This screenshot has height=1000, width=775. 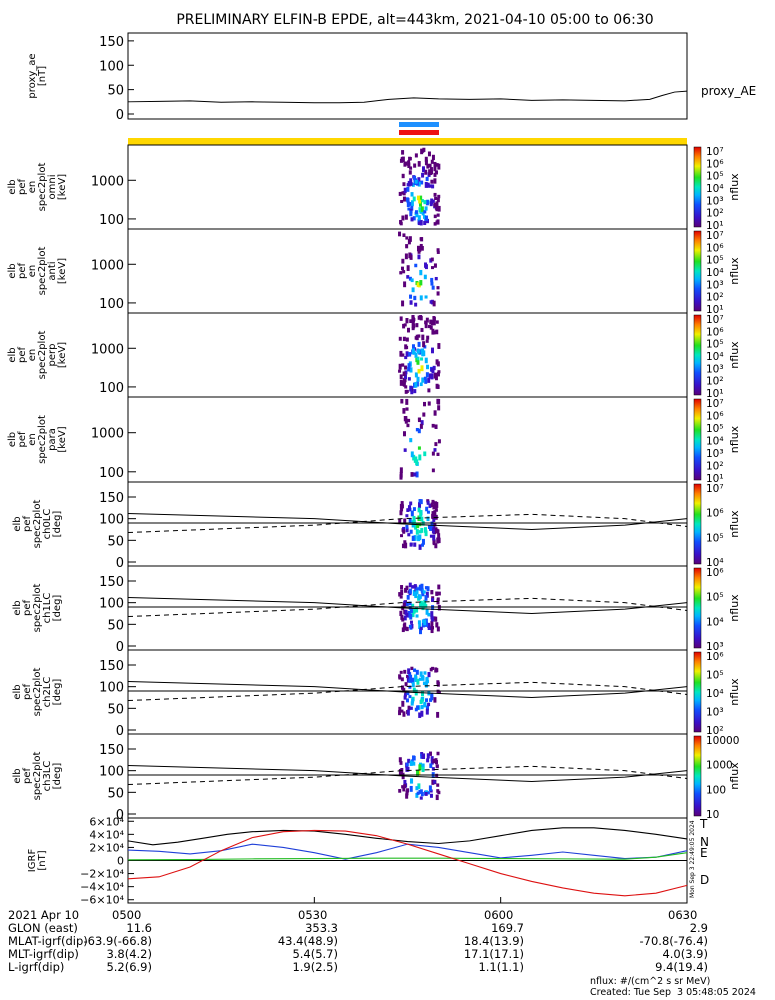 What do you see at coordinates (106, 847) in the screenshot?
I see `y-tick-label: 2×10⁴` at bounding box center [106, 847].